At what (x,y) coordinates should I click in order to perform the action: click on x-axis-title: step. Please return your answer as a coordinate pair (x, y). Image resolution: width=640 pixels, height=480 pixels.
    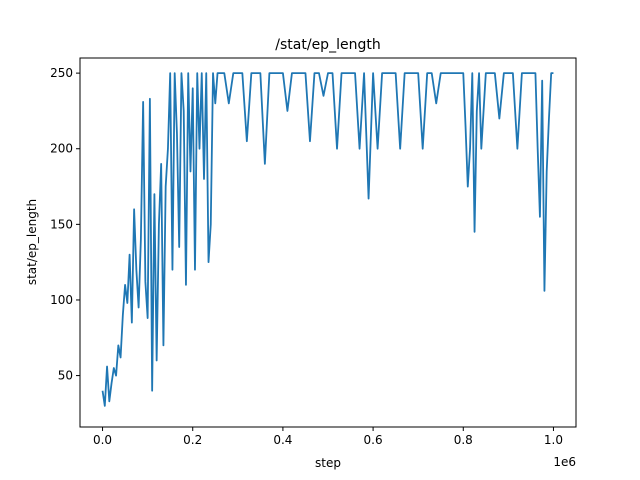
    Looking at the image, I should click on (328, 463).